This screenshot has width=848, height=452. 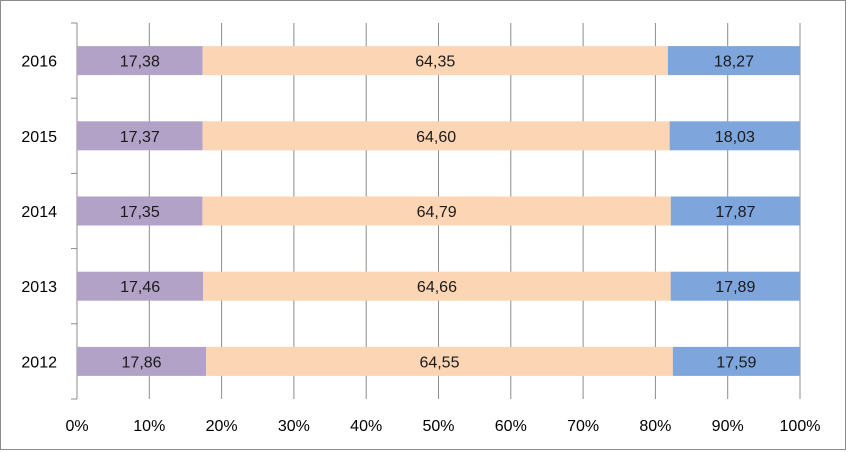 What do you see at coordinates (39, 362) in the screenshot?
I see `y-tick-label-2012: 2012` at bounding box center [39, 362].